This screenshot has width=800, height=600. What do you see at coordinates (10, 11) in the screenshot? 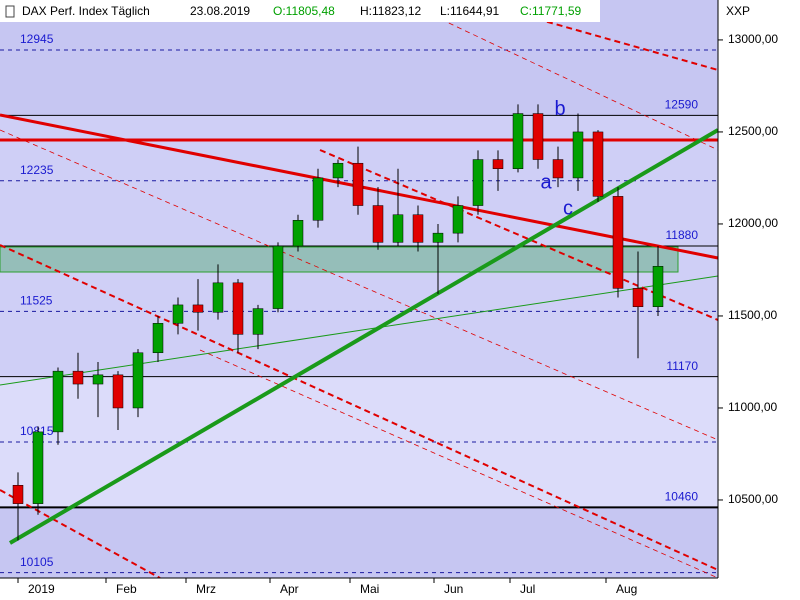
I see `header-icon` at bounding box center [10, 11].